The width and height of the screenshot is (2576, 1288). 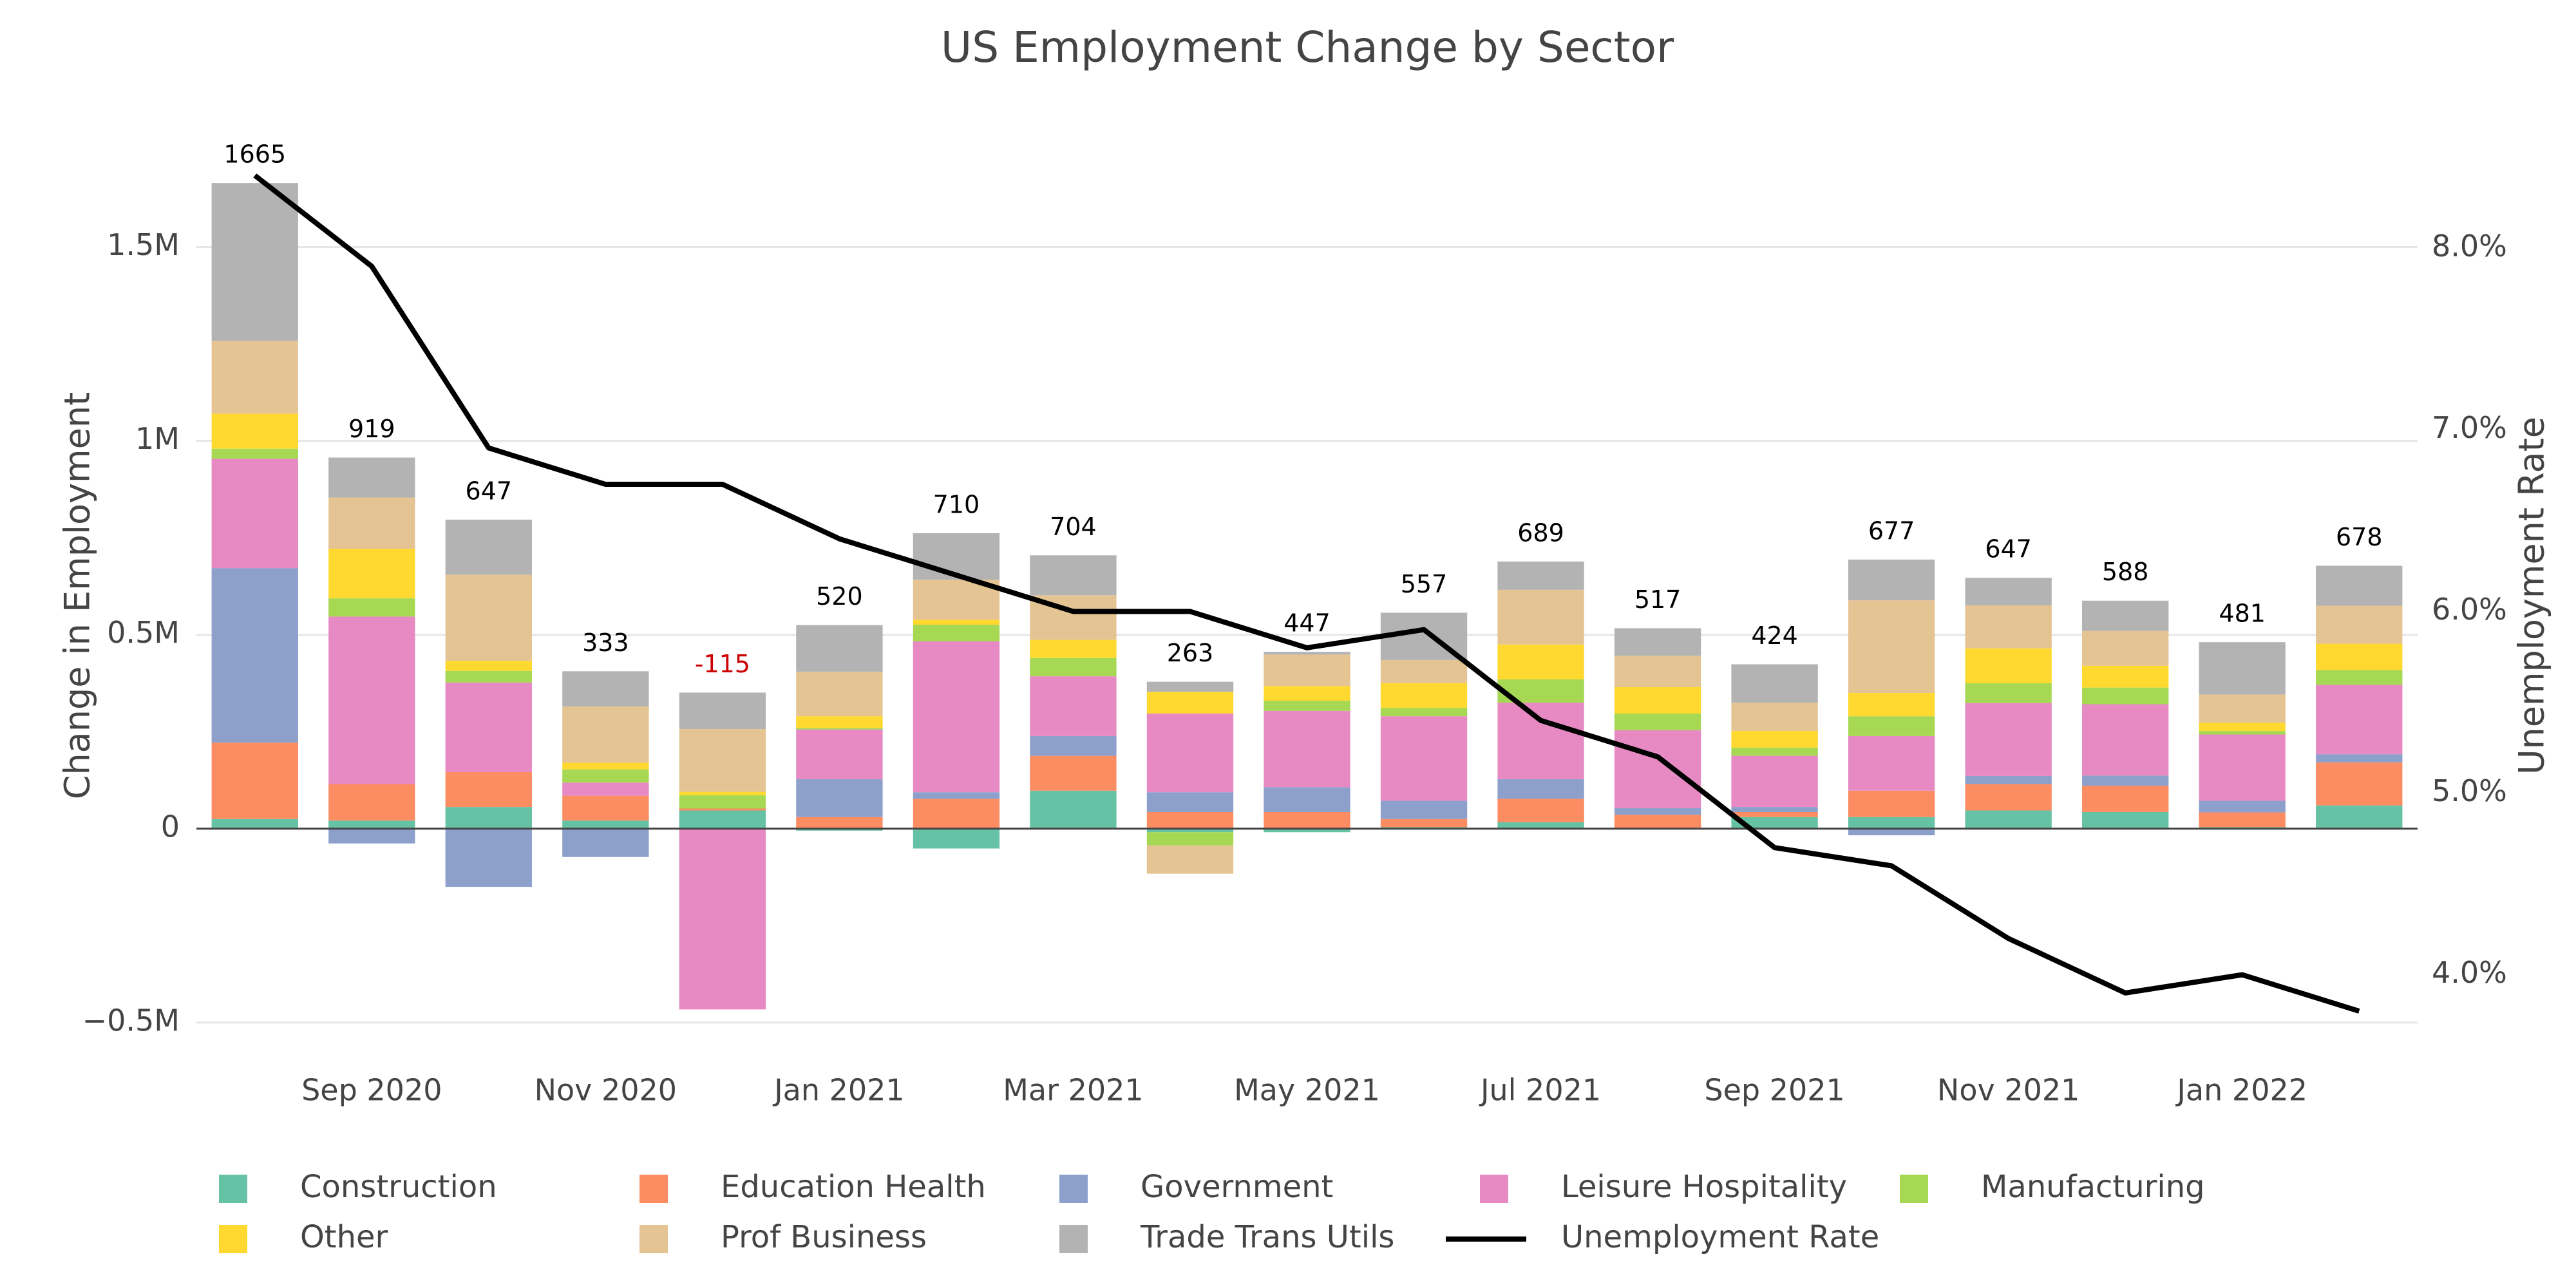 I want to click on y2-tick-label: 6.0%, so click(x=2469, y=609).